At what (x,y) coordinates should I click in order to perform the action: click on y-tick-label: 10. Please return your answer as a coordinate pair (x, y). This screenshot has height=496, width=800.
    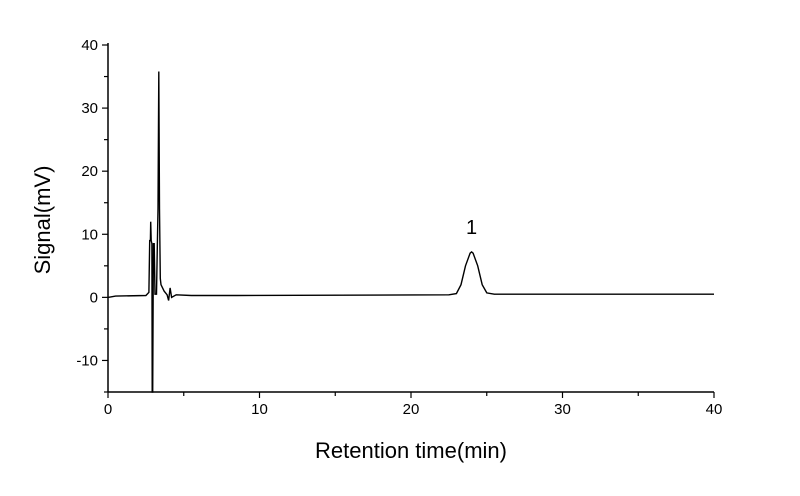
    Looking at the image, I should click on (89, 234).